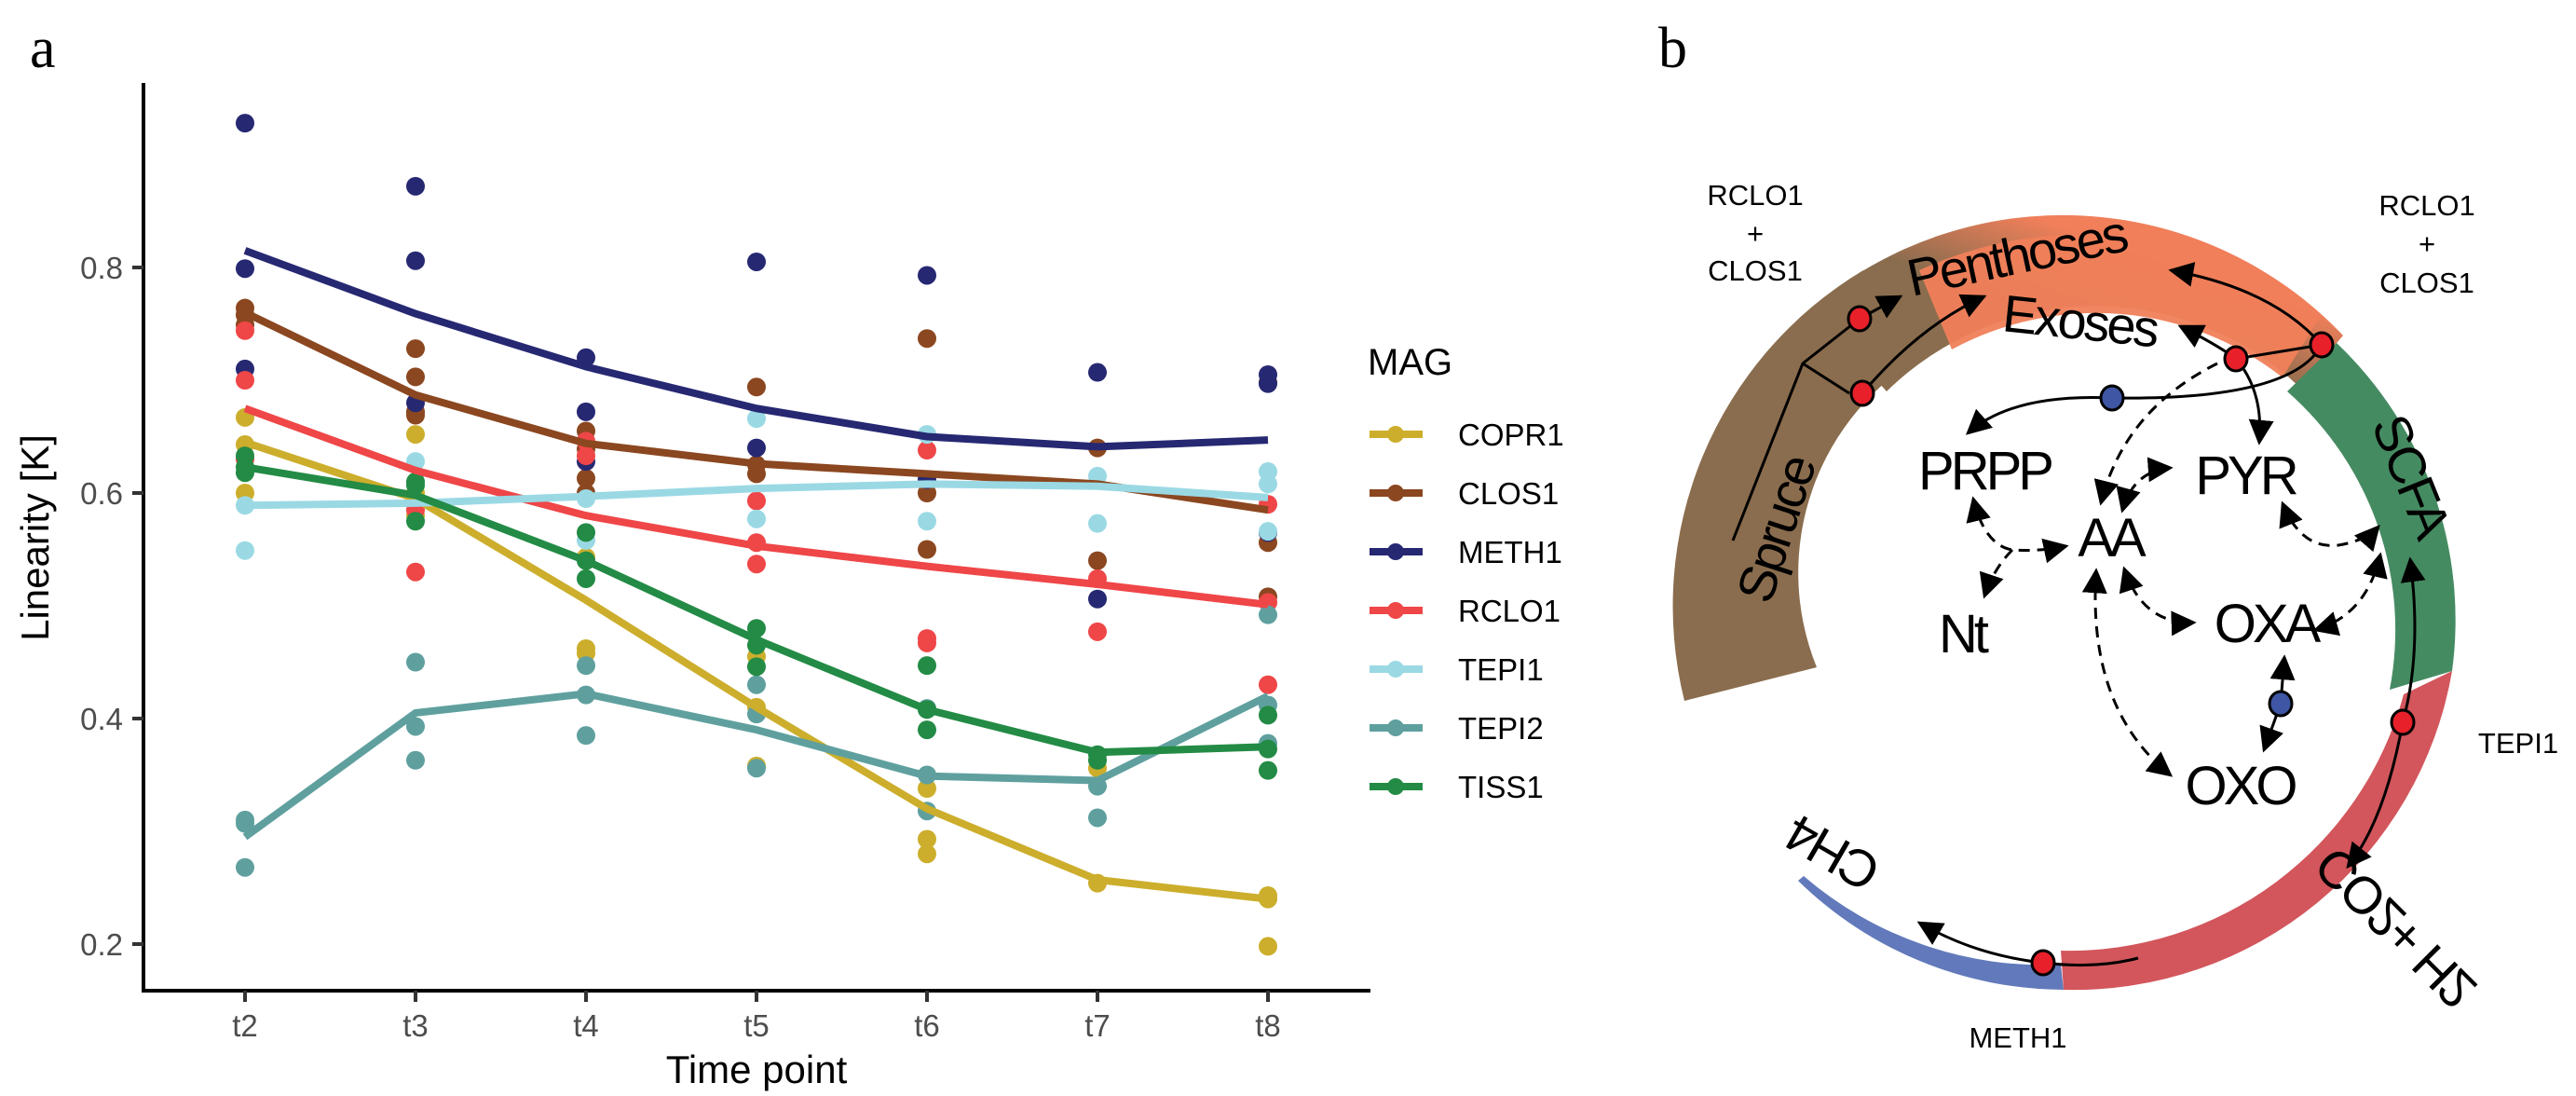 This screenshot has height=1096, width=2576. What do you see at coordinates (2112, 538) in the screenshot?
I see `node-aa: AA` at bounding box center [2112, 538].